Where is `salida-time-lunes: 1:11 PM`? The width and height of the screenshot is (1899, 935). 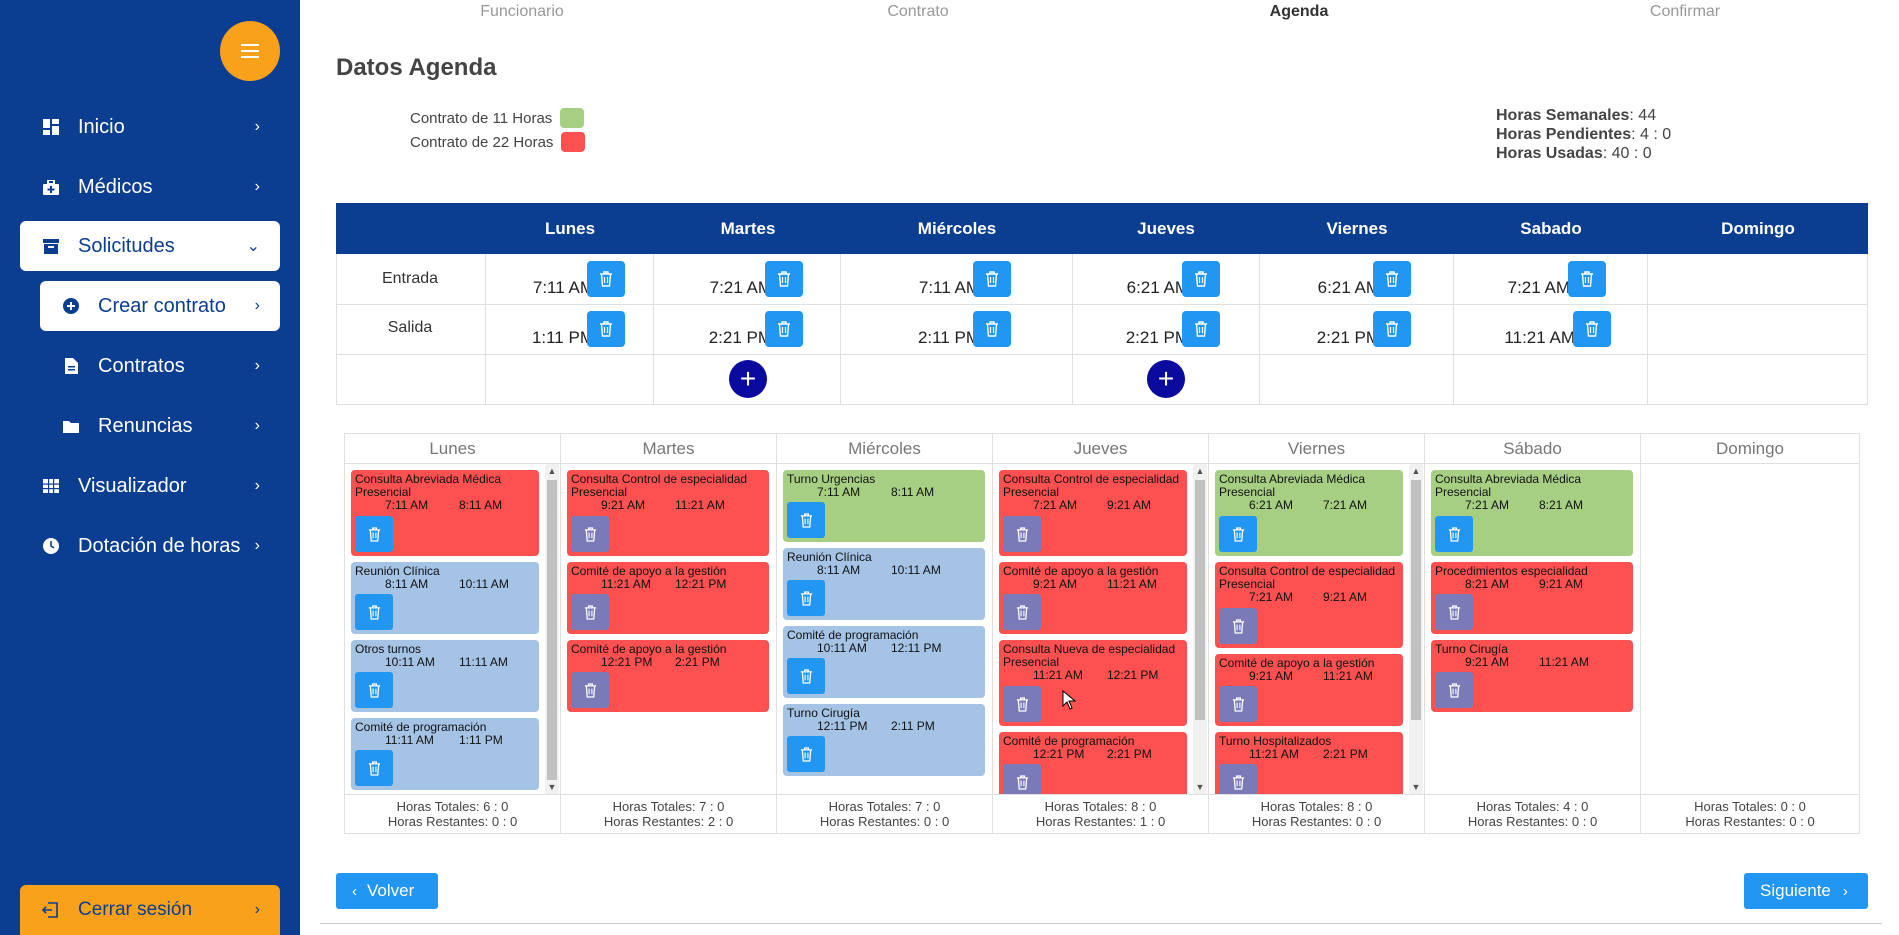
salida-time-lunes: 1:11 PM is located at coordinates (562, 337).